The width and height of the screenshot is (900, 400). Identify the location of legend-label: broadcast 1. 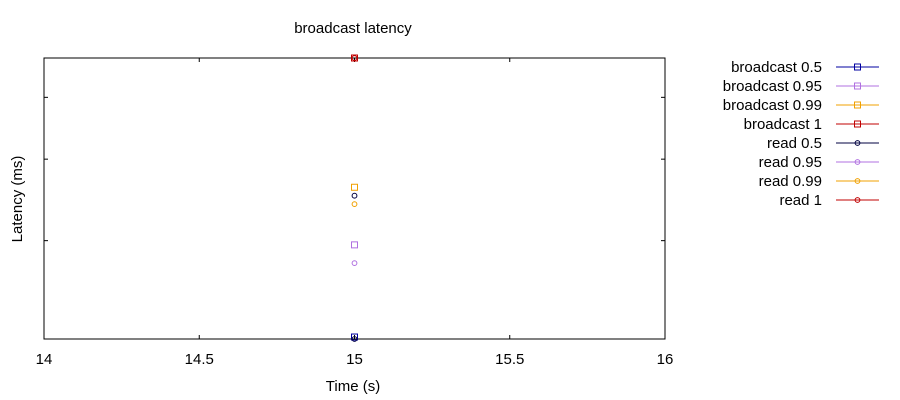
(783, 124).